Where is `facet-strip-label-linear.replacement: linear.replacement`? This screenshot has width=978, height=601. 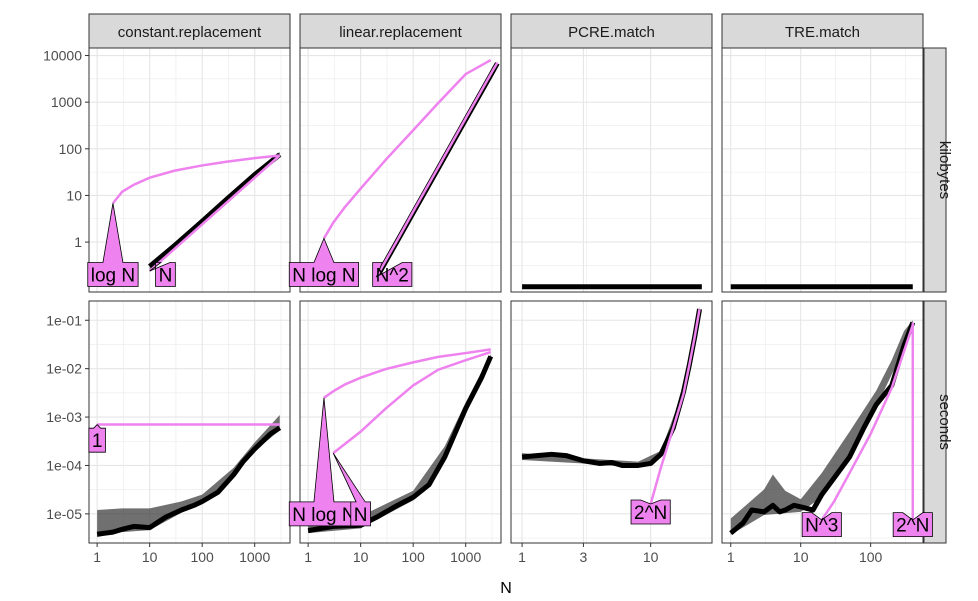 facet-strip-label-linear.replacement: linear.replacement is located at coordinates (400, 32).